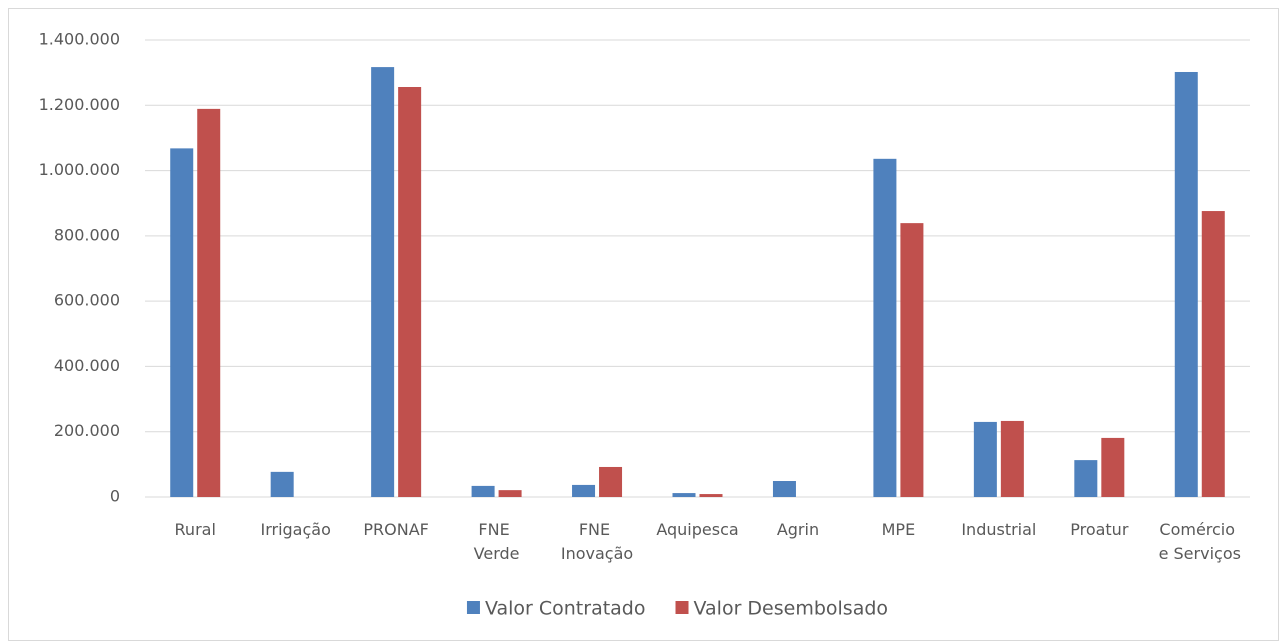 The image size is (1281, 643). I want to click on x-tick-label: PRONAF, so click(395, 529).